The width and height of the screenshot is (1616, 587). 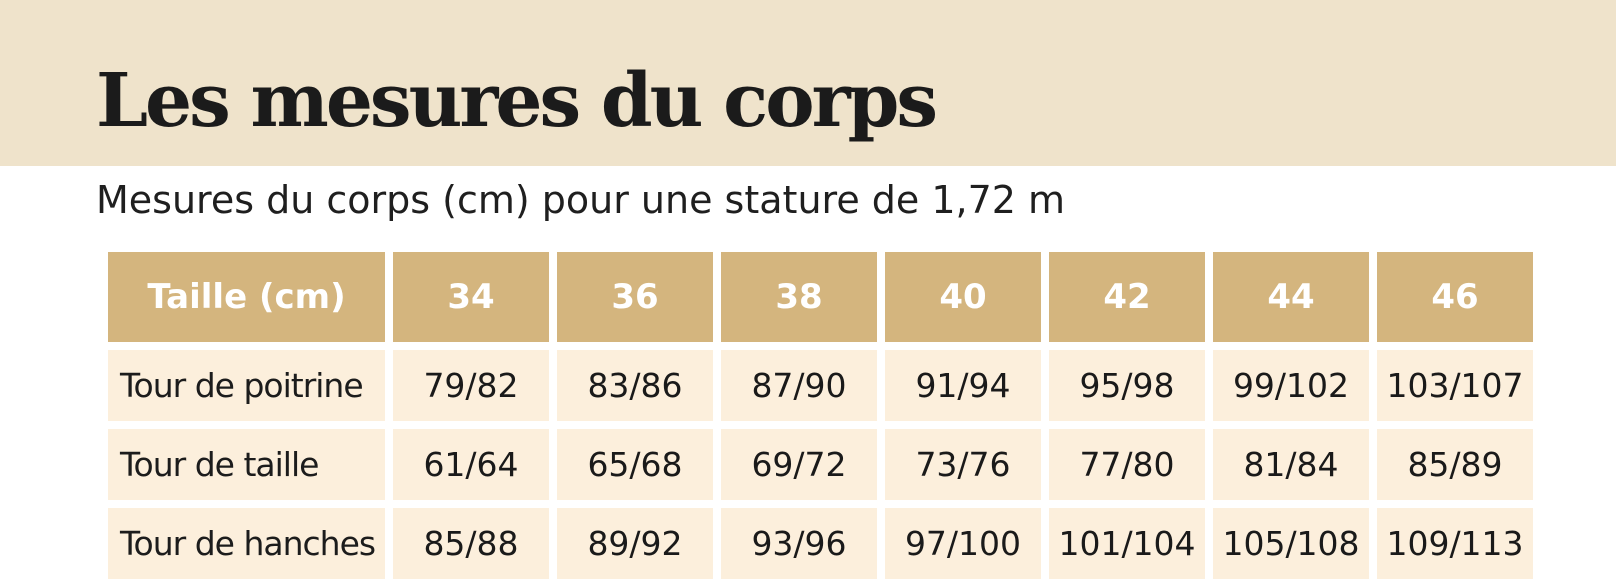 What do you see at coordinates (471, 464) in the screenshot?
I see `table-cell: 61/64` at bounding box center [471, 464].